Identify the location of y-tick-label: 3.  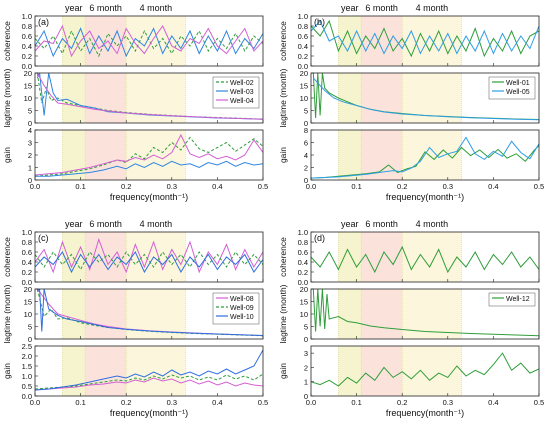
(30, 143).